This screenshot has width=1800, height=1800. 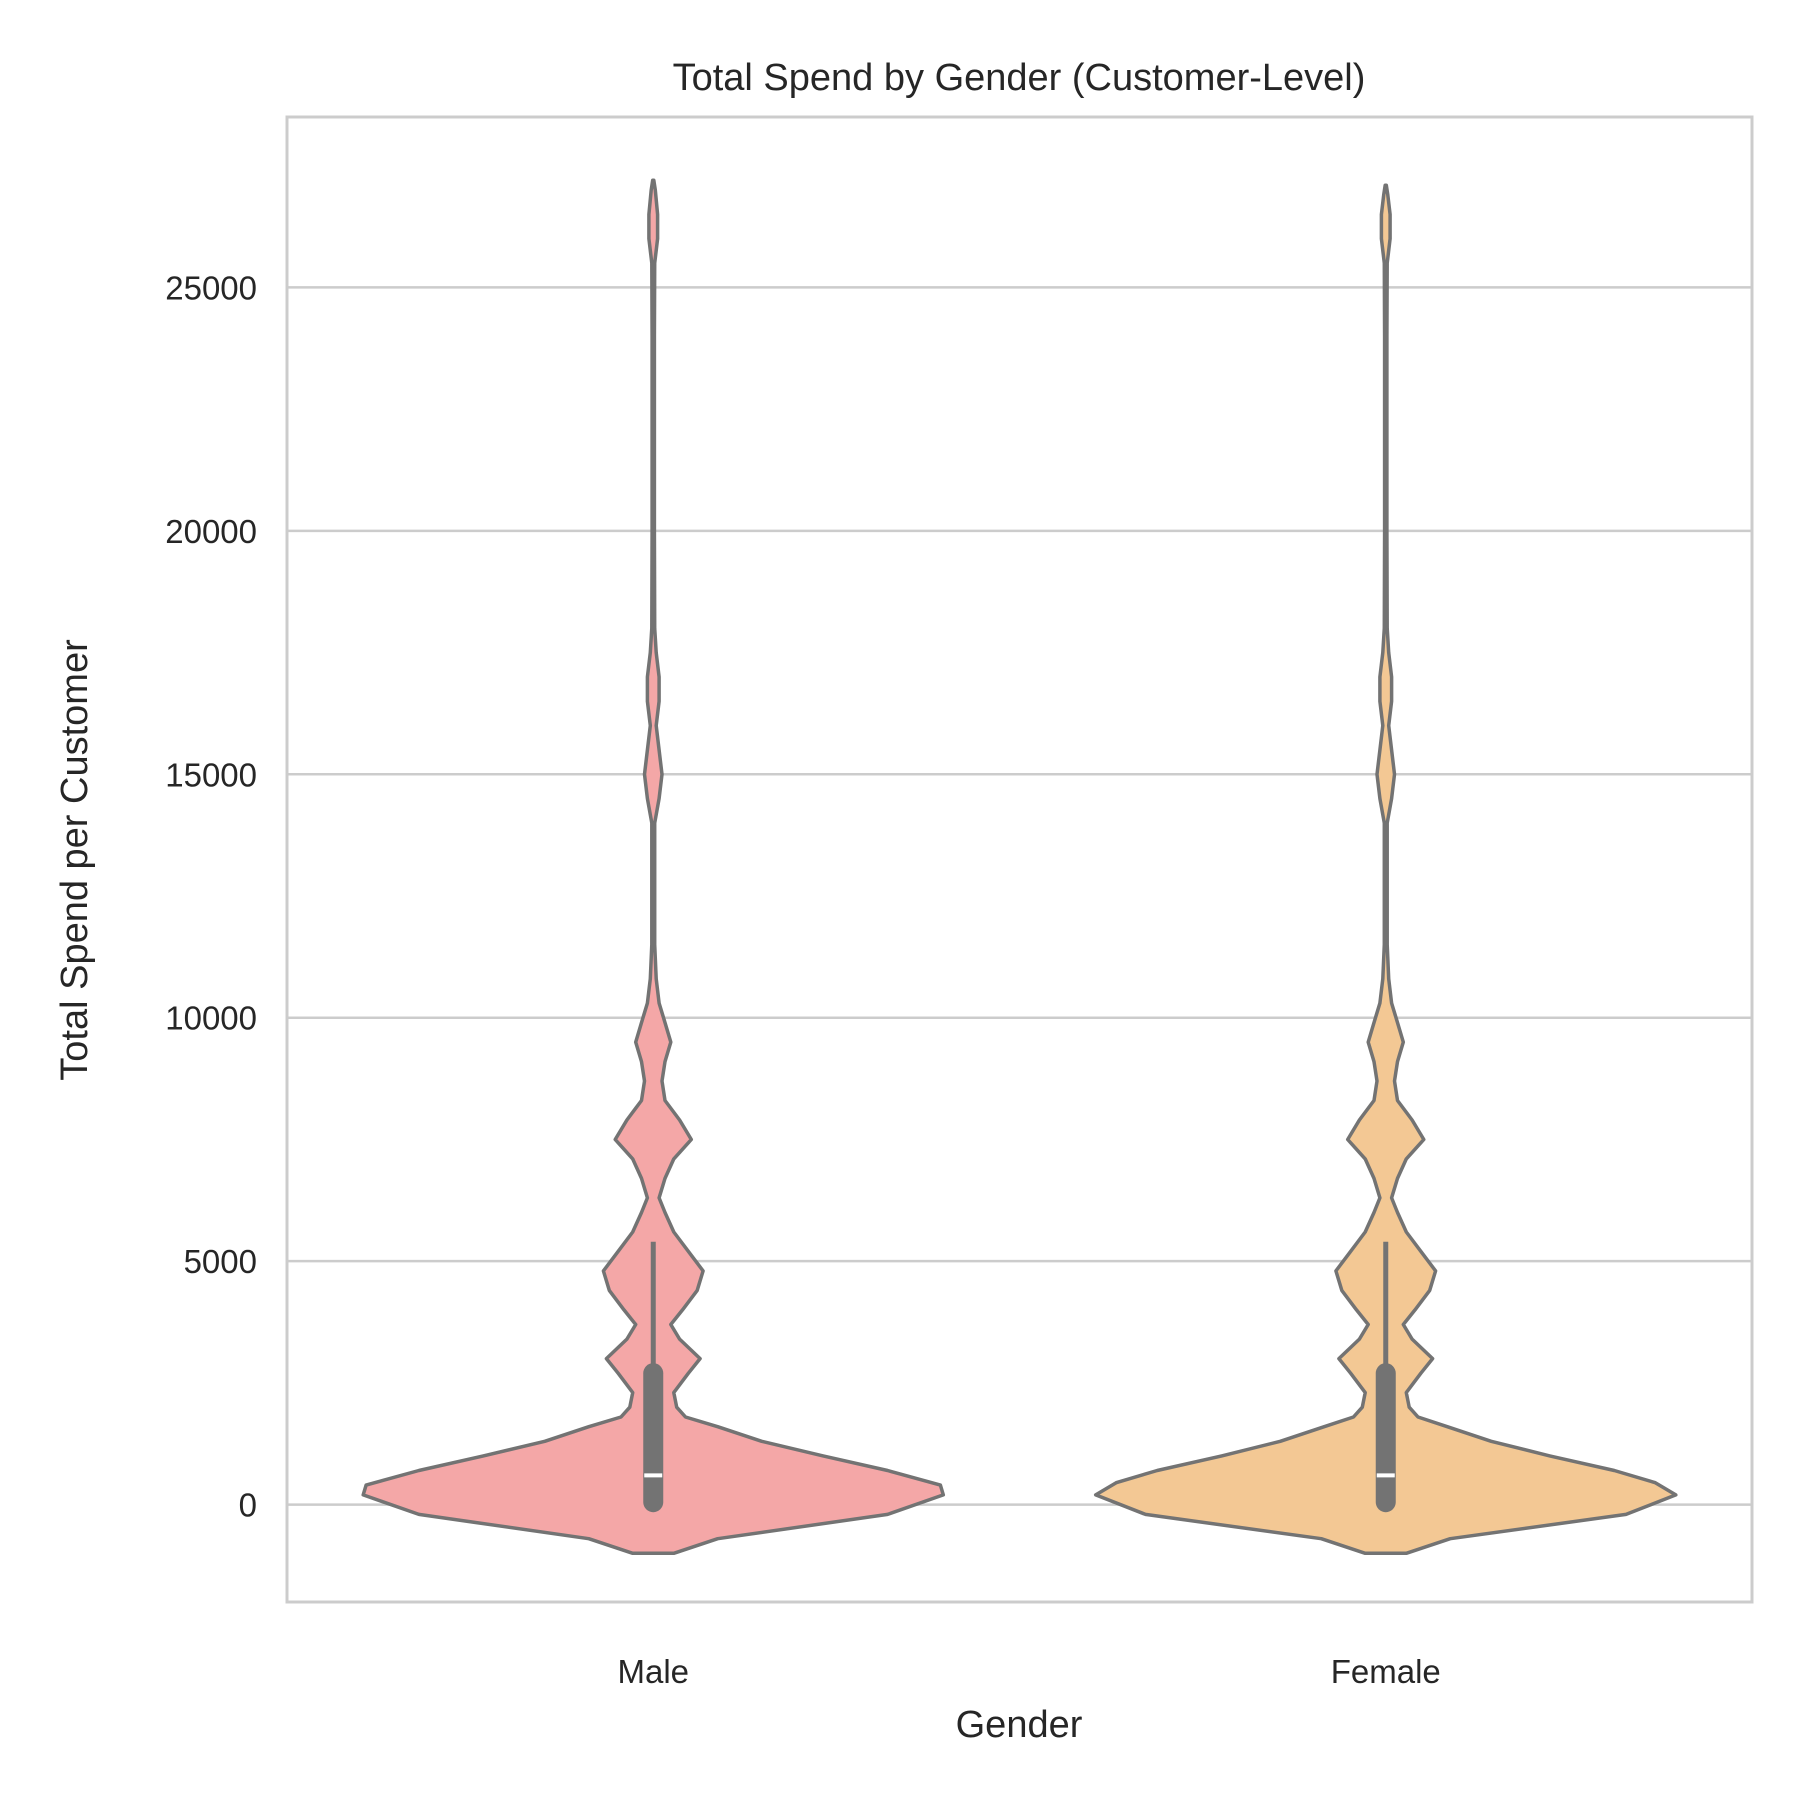 What do you see at coordinates (211, 896) in the screenshot?
I see `y-tick-labels: 0 5000 10000 15000 20000 25000` at bounding box center [211, 896].